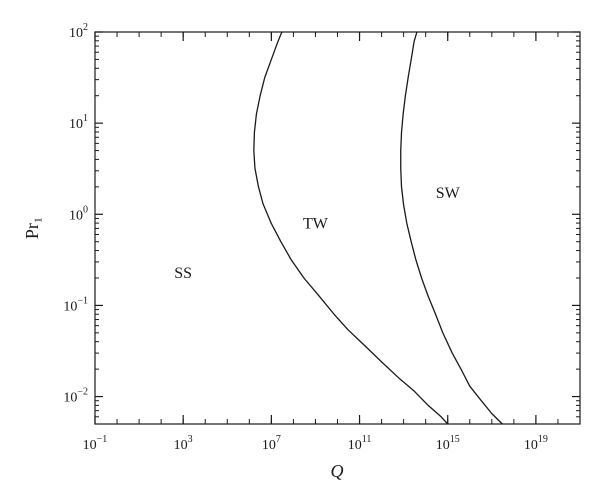  I want to click on y-tick-label: 10¹, so click(78, 122).